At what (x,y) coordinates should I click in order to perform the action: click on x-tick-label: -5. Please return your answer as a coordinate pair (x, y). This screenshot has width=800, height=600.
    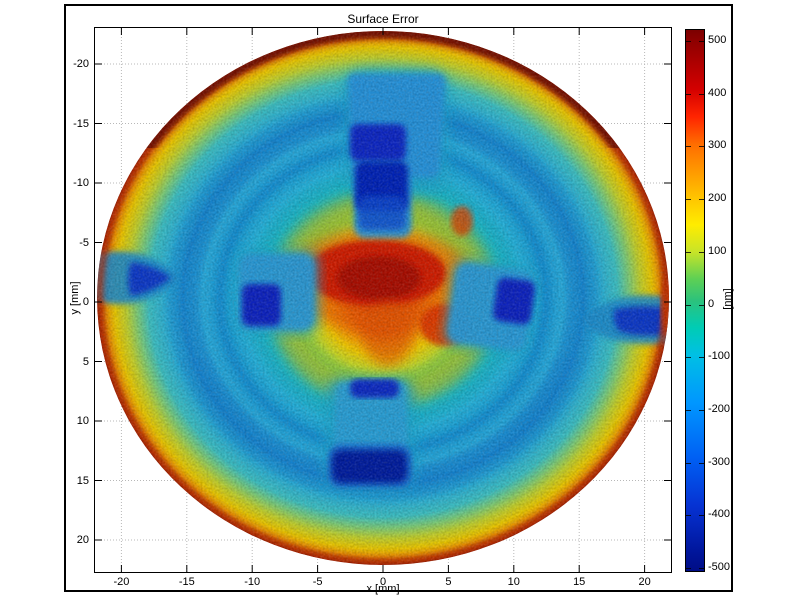
    Looking at the image, I should click on (317, 582).